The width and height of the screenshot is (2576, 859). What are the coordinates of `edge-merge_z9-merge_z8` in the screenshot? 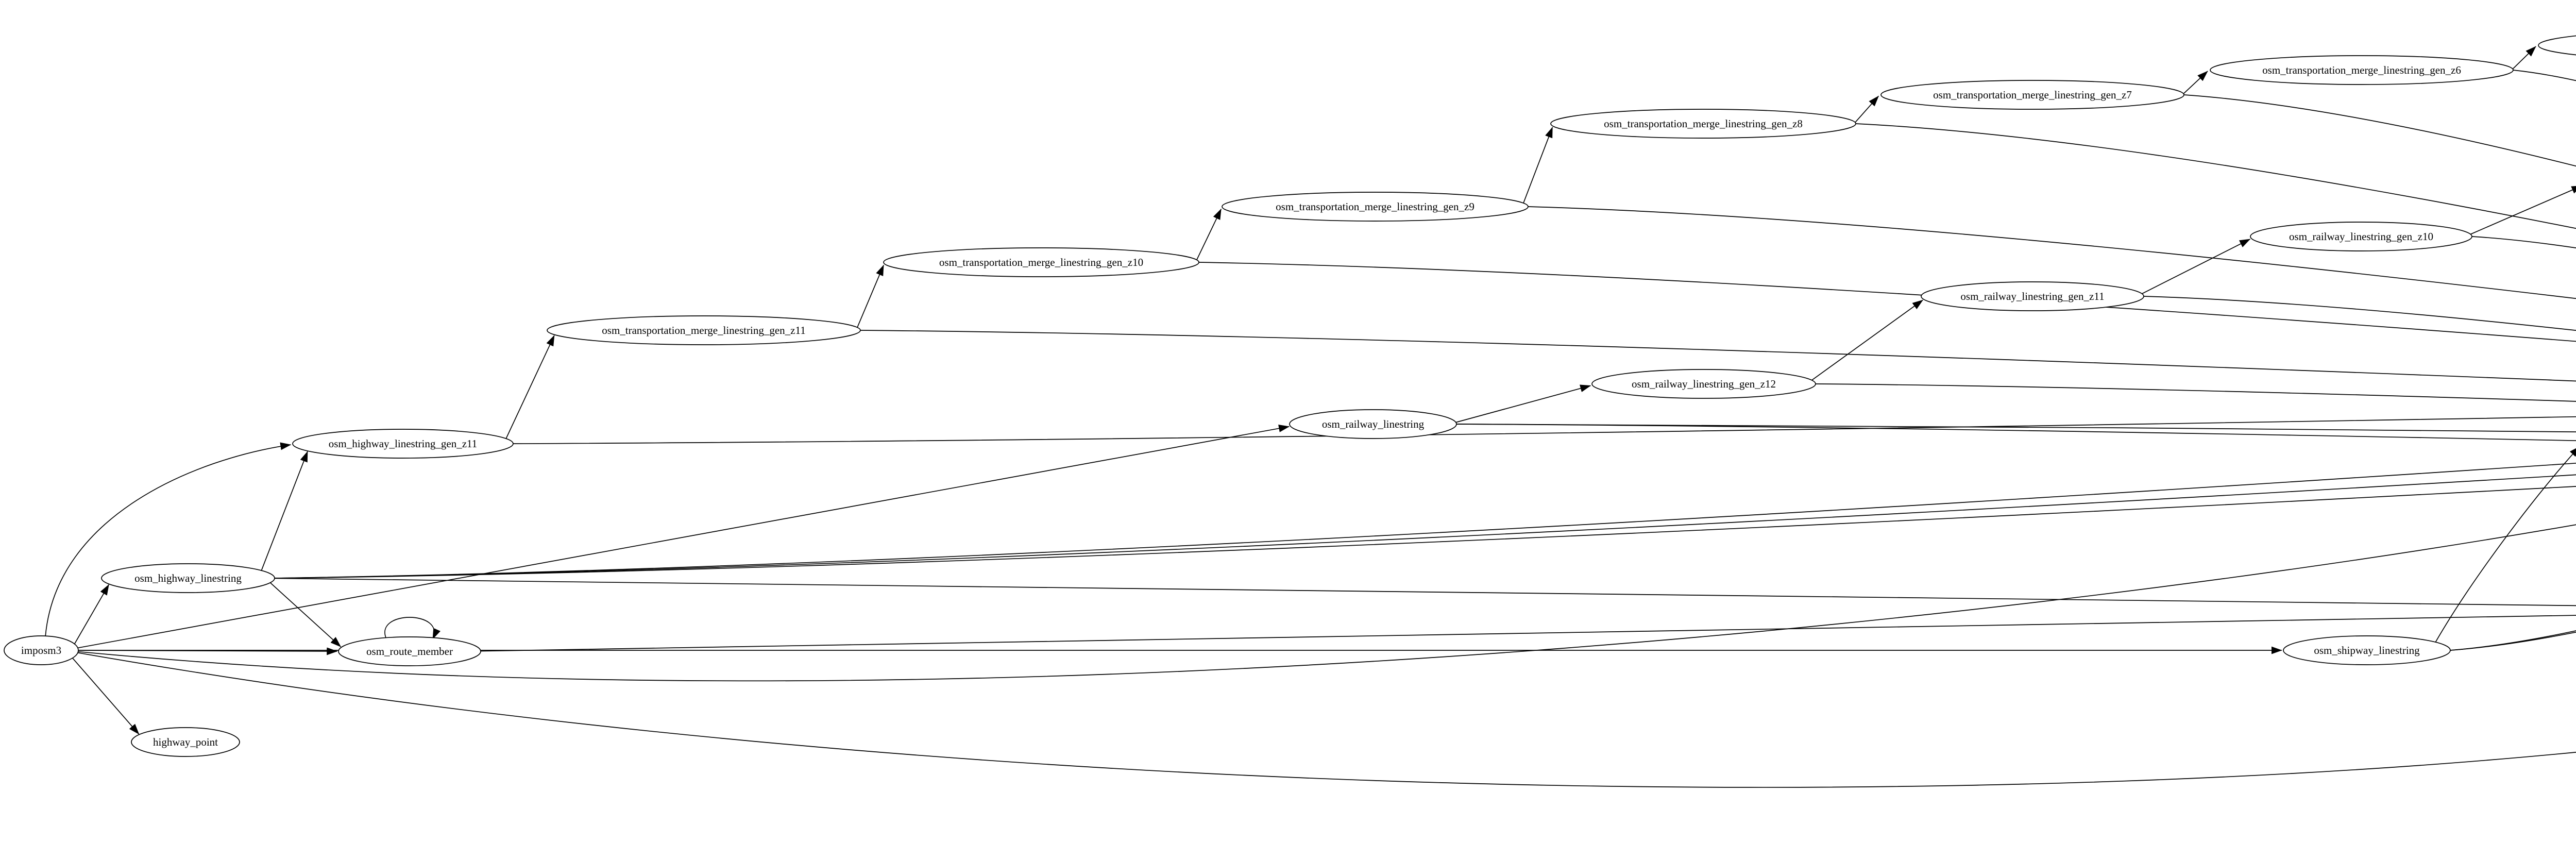 It's located at (1538, 165).